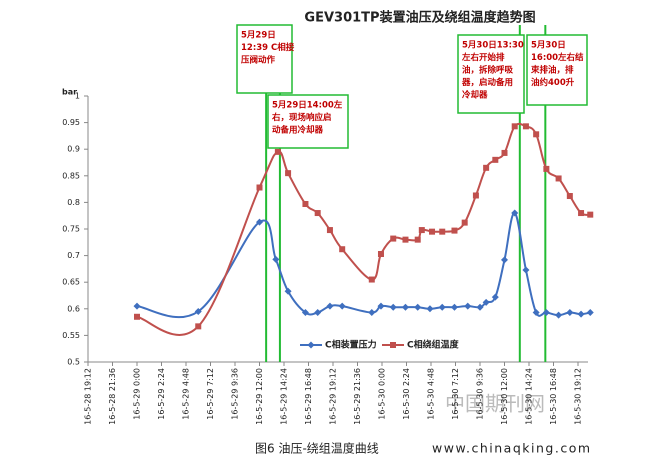 The height and width of the screenshot is (462, 662). Describe the element at coordinates (557, 57) in the screenshot. I see `annotation-text: 16:00左右结` at that location.